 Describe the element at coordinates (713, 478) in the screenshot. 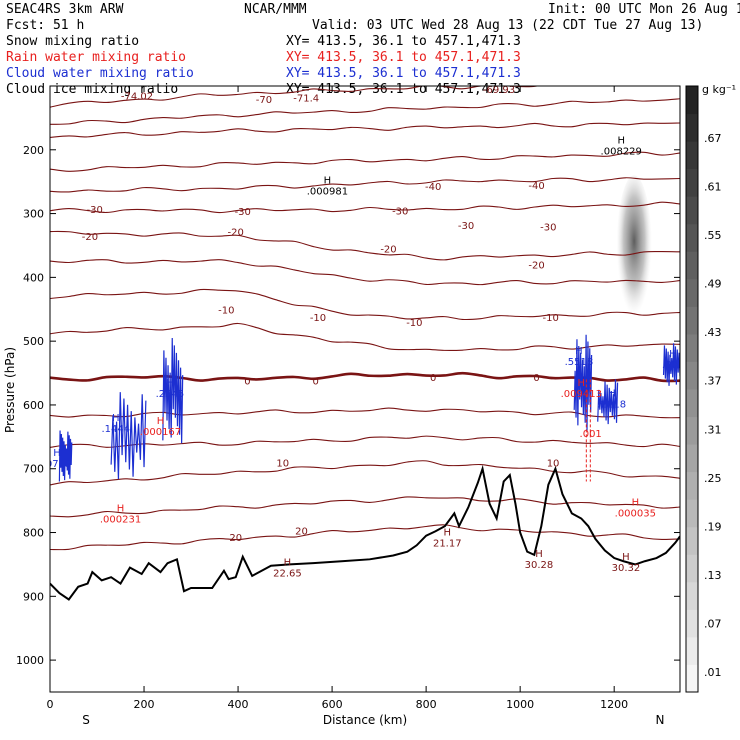

I see `colorbar-tick-label: .25` at that location.